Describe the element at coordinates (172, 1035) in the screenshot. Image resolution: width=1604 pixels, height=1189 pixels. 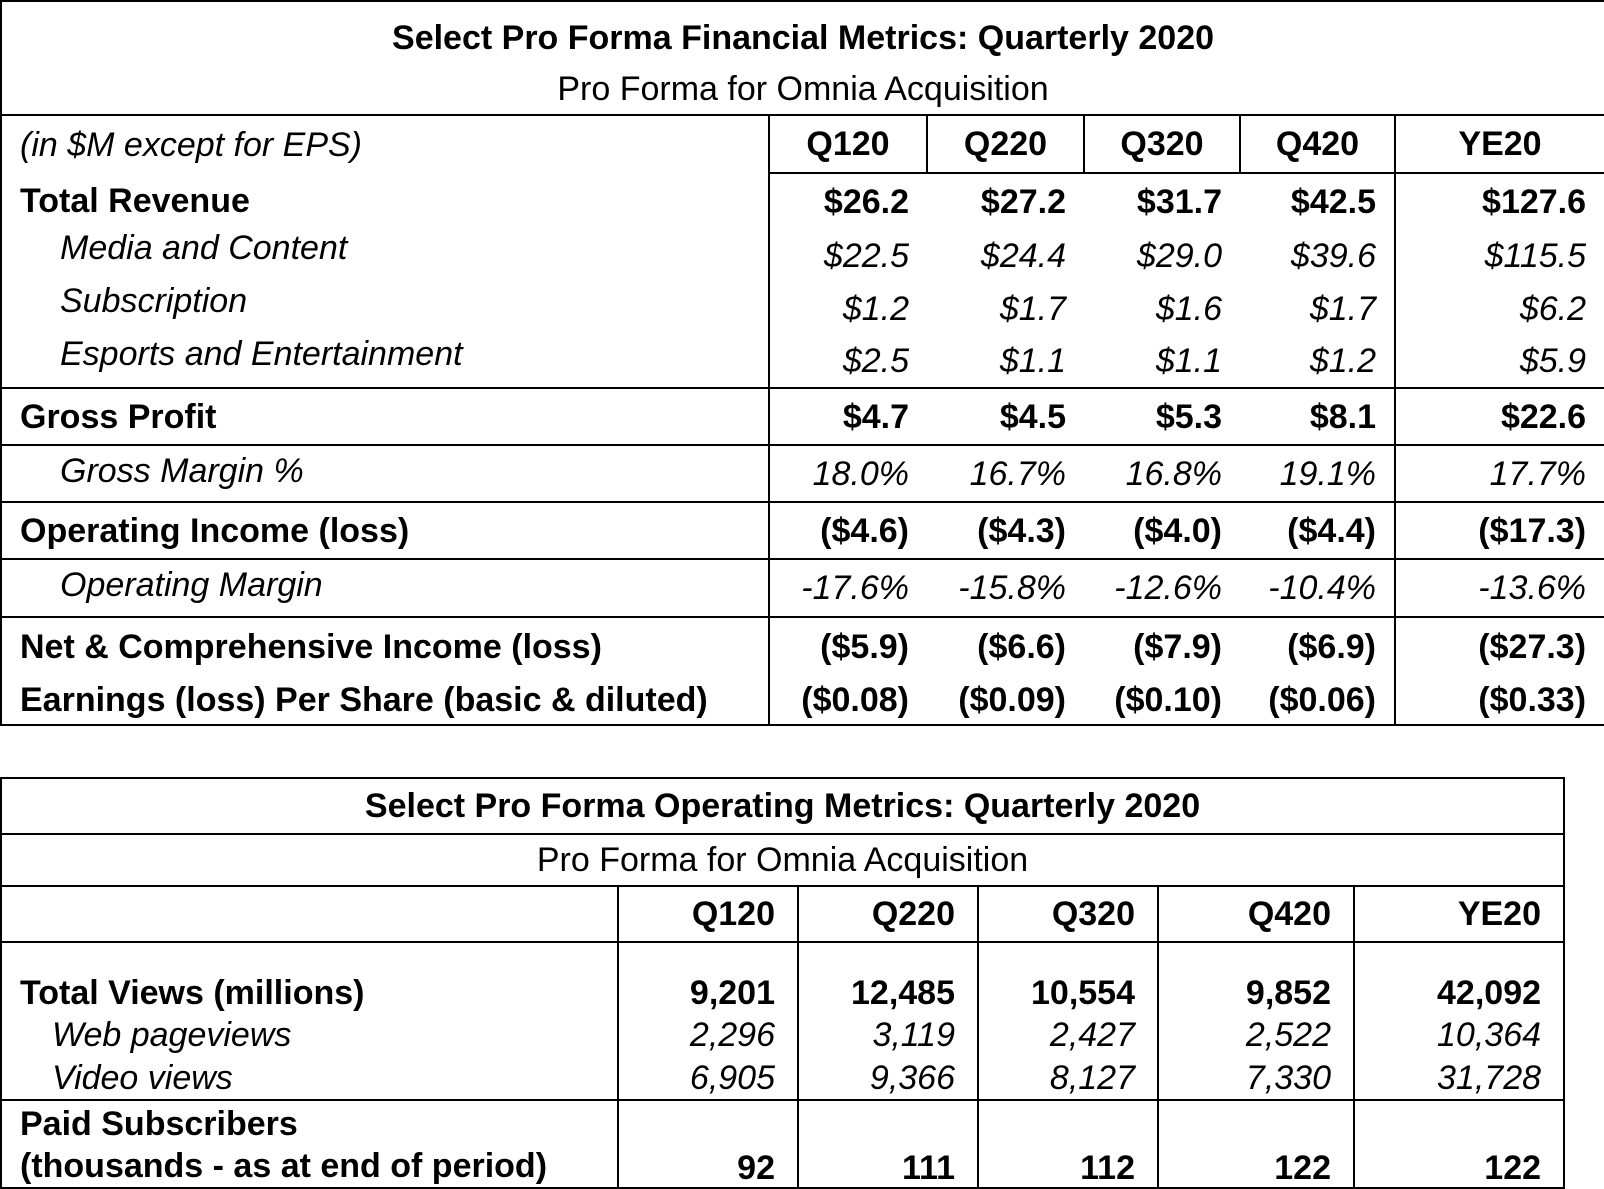
I see `row-label: Web pageviews` at that location.